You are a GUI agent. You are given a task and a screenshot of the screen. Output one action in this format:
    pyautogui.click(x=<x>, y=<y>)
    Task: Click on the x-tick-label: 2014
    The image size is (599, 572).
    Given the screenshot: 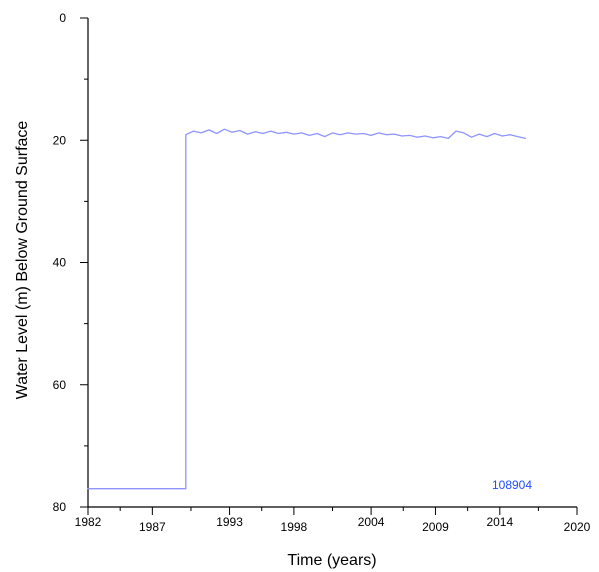 What is the action you would take?
    pyautogui.click(x=499, y=522)
    